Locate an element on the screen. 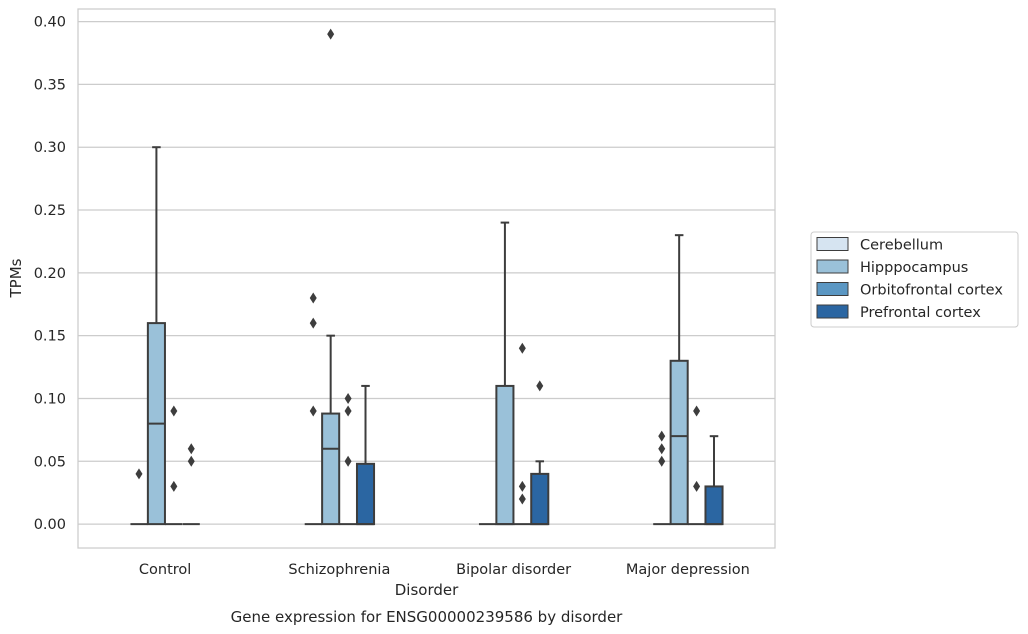  x-tick-label: Schizophrenia is located at coordinates (339, 570).